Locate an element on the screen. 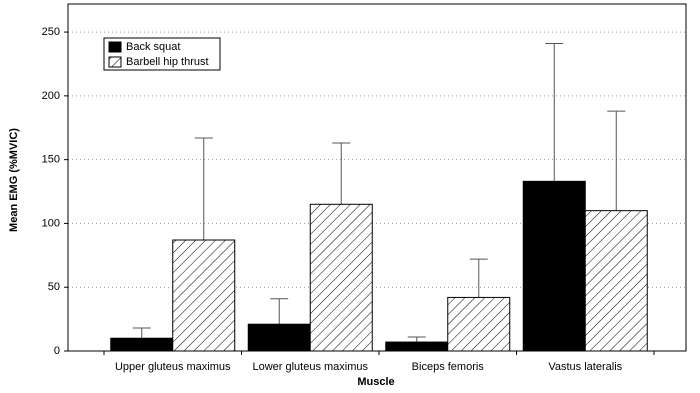 This screenshot has width=700, height=393. x-tick-label: Lower gluteus maximus is located at coordinates (310, 367).